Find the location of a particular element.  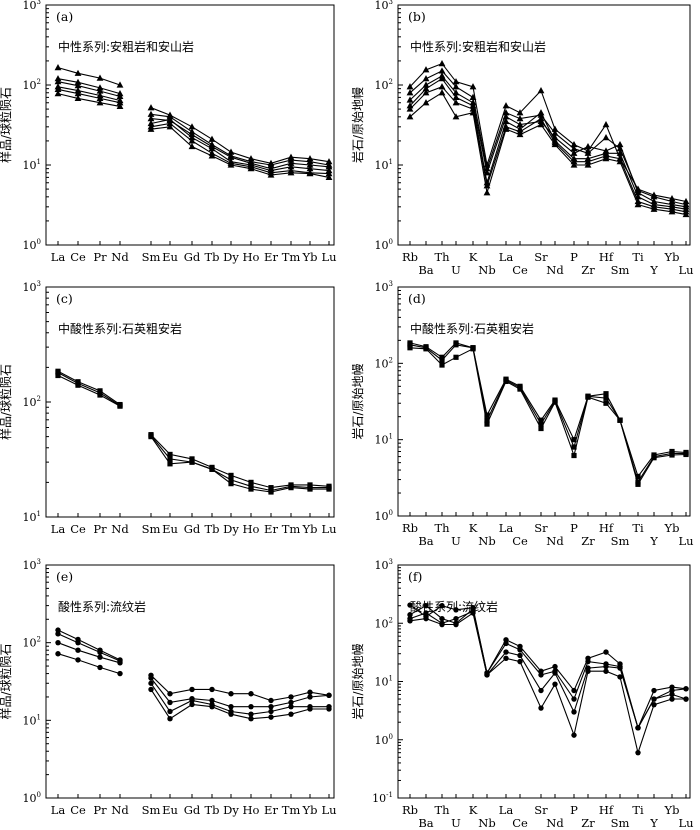

x-tick-label: Sr is located at coordinates (541, 528).